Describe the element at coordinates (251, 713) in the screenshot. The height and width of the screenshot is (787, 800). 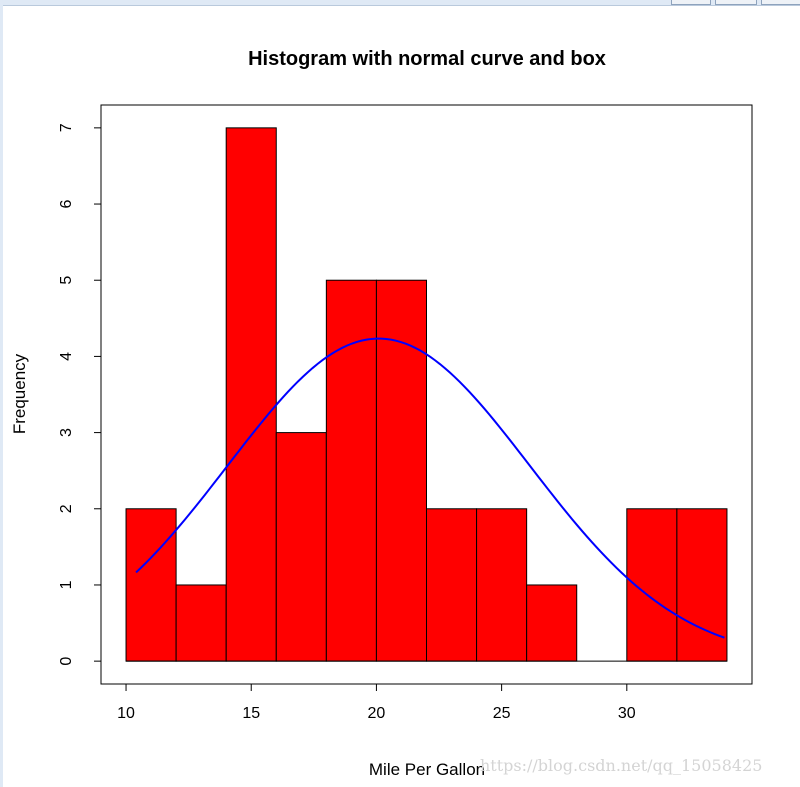
I see `x-tick-label: 15` at that location.